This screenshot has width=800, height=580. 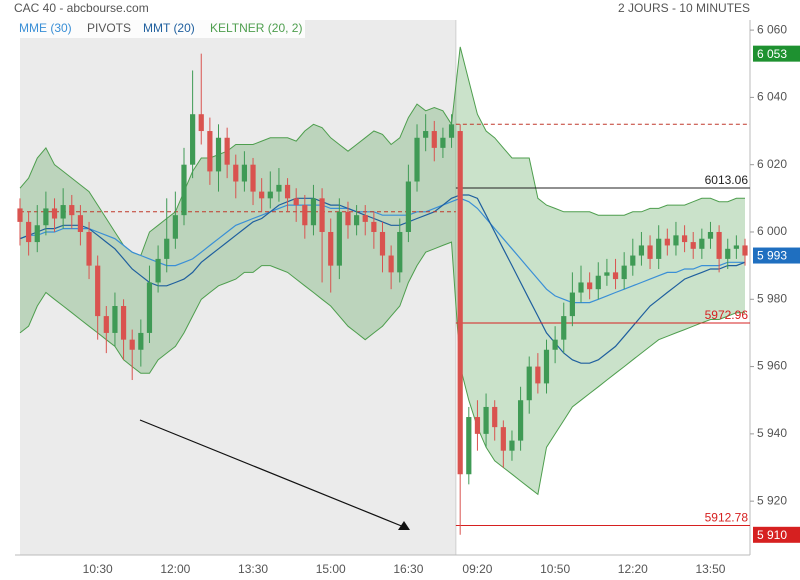 I want to click on y-tick-label: 6 060, so click(x=772, y=29).